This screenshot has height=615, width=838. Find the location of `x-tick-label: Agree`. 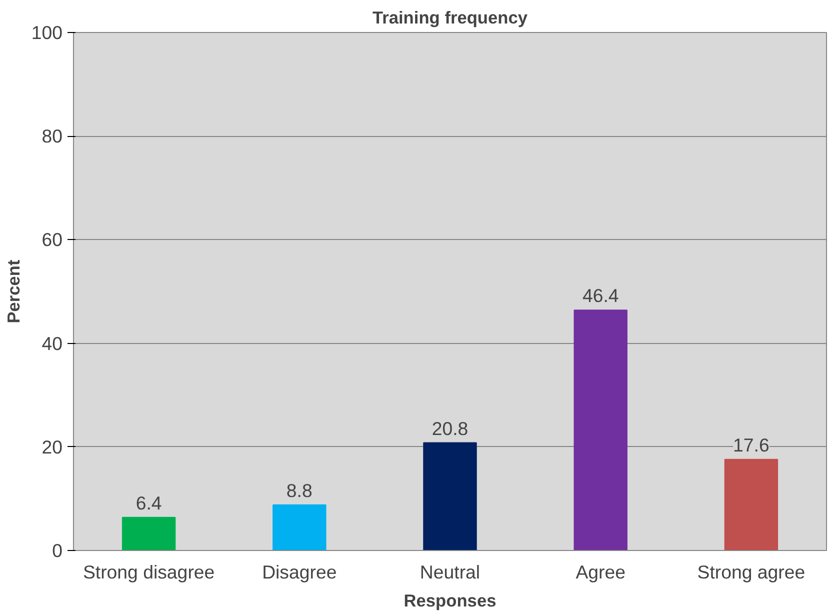

x-tick-label: Agree is located at coordinates (601, 572).